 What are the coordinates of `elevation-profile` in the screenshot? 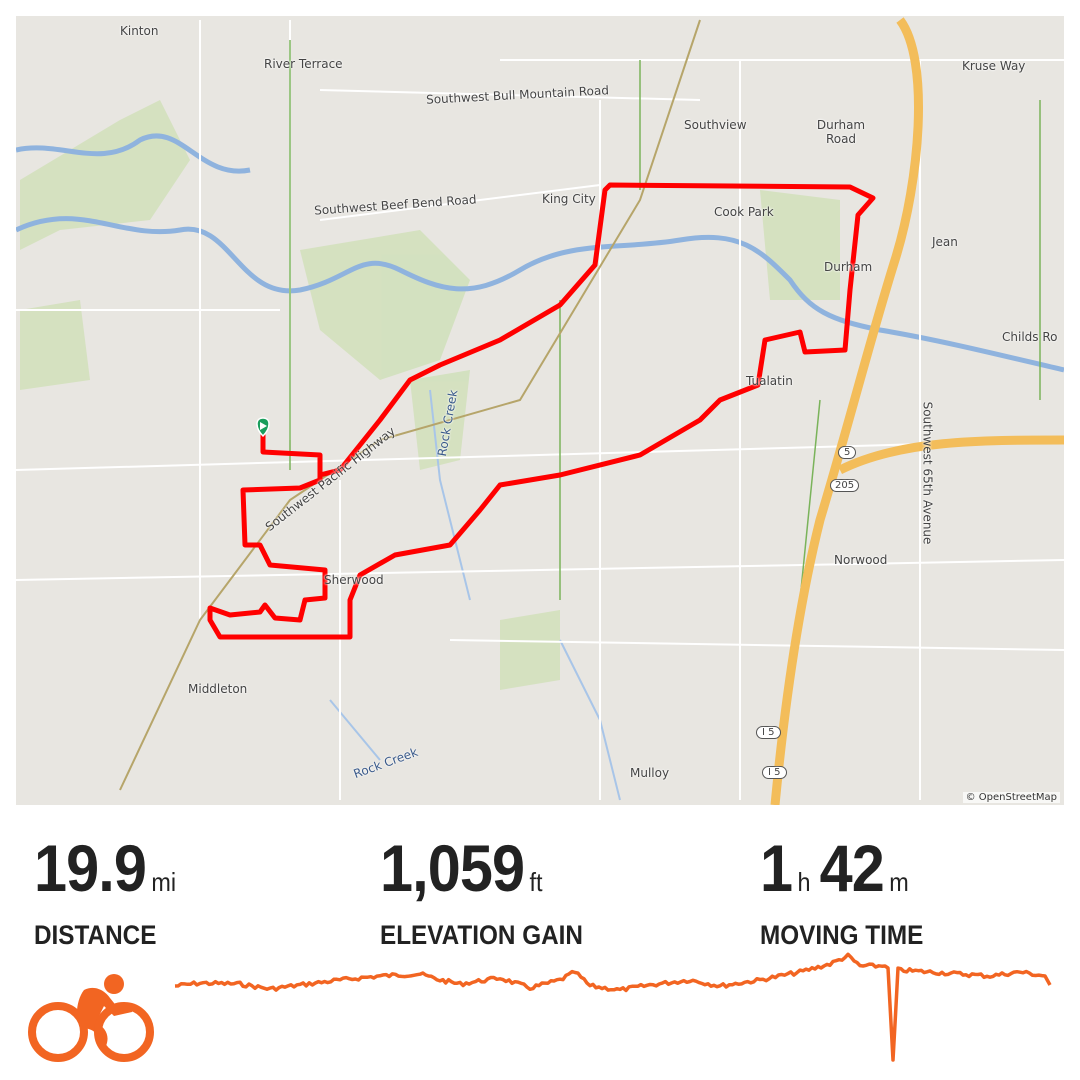 It's located at (613, 1007).